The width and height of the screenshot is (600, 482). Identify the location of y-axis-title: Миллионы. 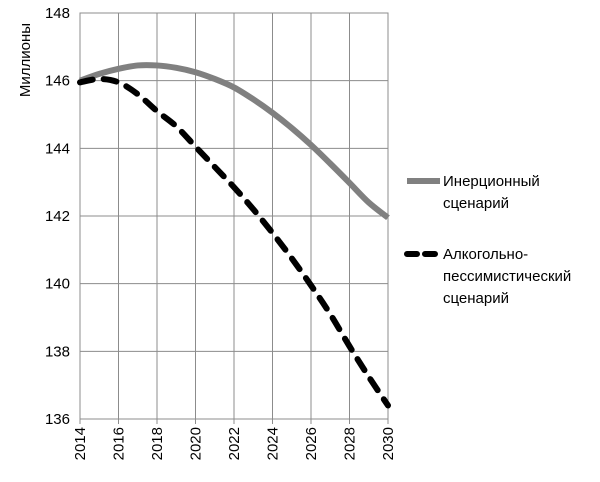
(25, 60).